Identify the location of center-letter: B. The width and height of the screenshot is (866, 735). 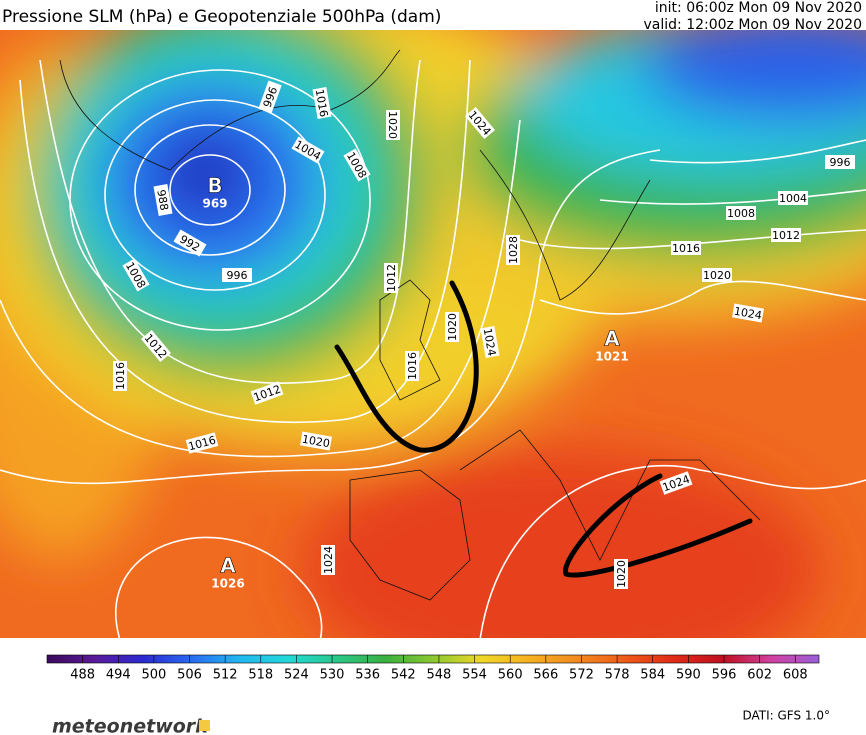
(214, 186).